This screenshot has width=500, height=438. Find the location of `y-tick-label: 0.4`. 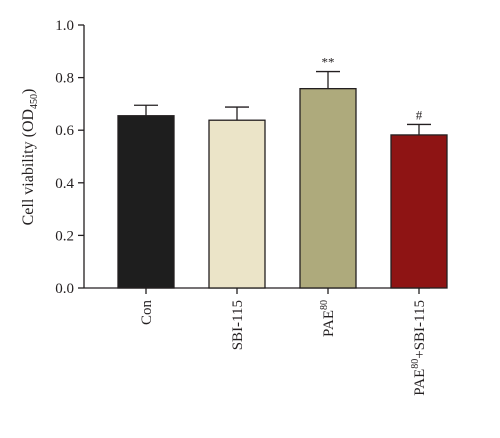

y-tick-label: 0.4 is located at coordinates (64, 184).